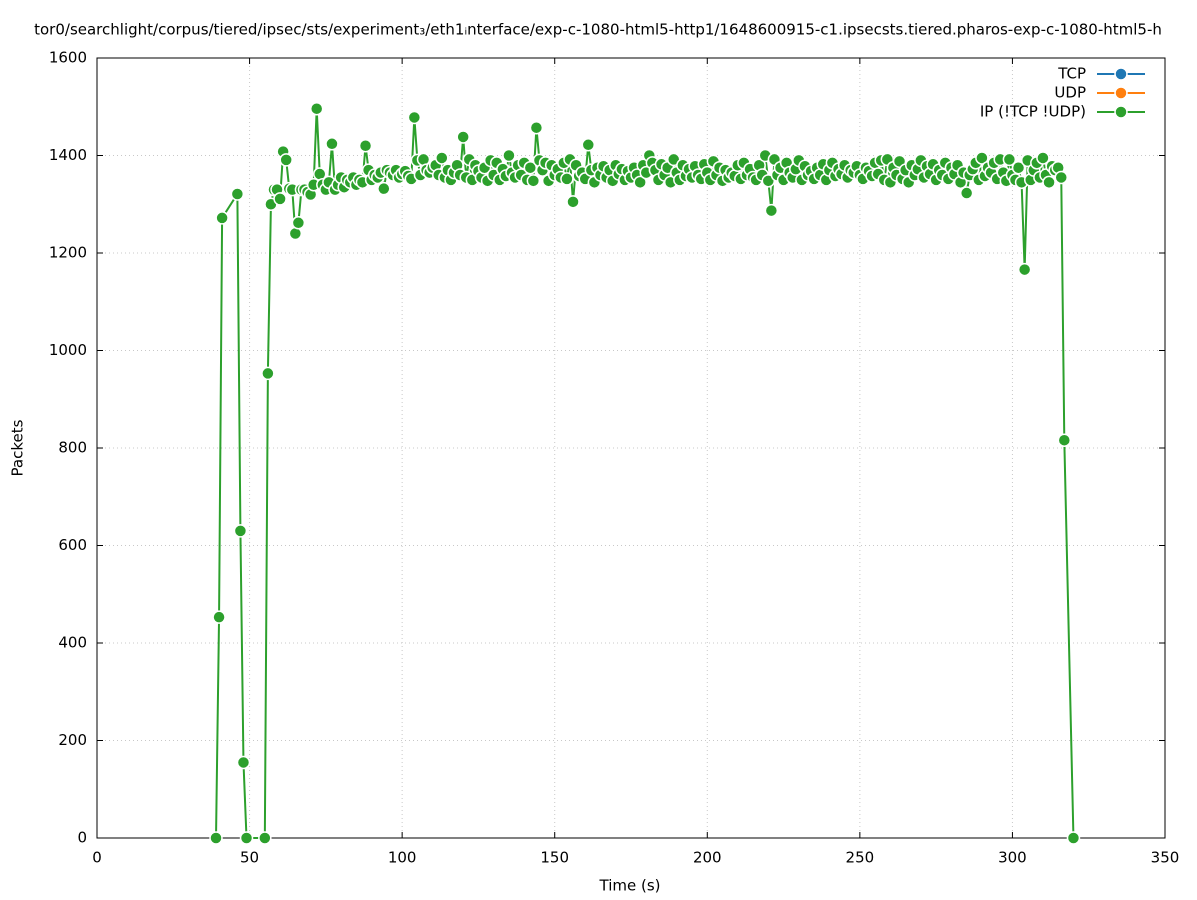 The width and height of the screenshot is (1197, 900). I want to click on y-tick-label: 200, so click(72, 740).